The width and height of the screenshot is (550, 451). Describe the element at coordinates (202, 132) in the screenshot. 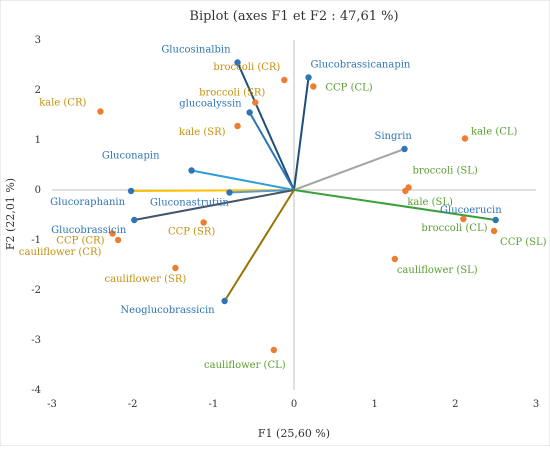

I see `observation-label: kale (SR)` at that location.